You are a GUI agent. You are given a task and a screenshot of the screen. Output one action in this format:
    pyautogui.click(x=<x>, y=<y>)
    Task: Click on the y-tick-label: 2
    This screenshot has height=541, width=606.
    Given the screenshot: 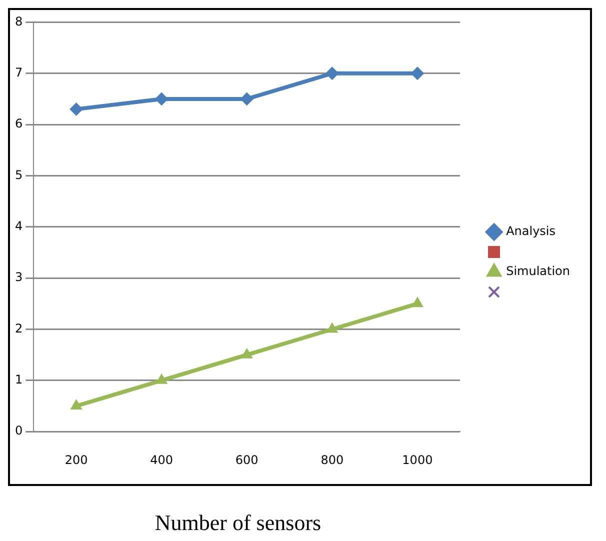 What is the action you would take?
    pyautogui.click(x=18, y=328)
    